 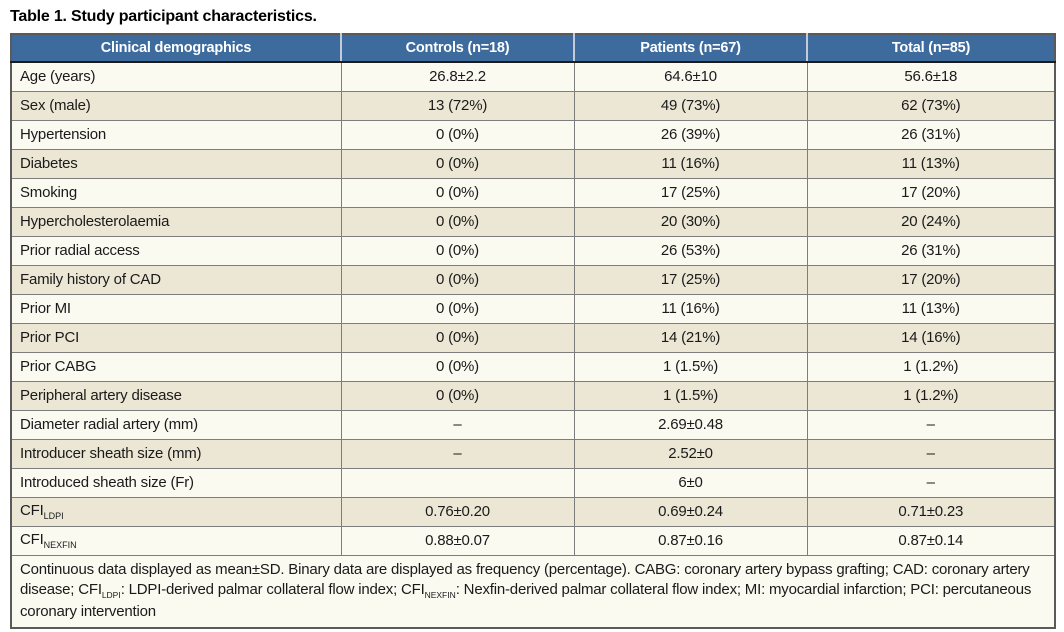 I want to click on table-row: Smoking 0 (0%) 17 (25%) 17 (20%), so click(x=533, y=192).